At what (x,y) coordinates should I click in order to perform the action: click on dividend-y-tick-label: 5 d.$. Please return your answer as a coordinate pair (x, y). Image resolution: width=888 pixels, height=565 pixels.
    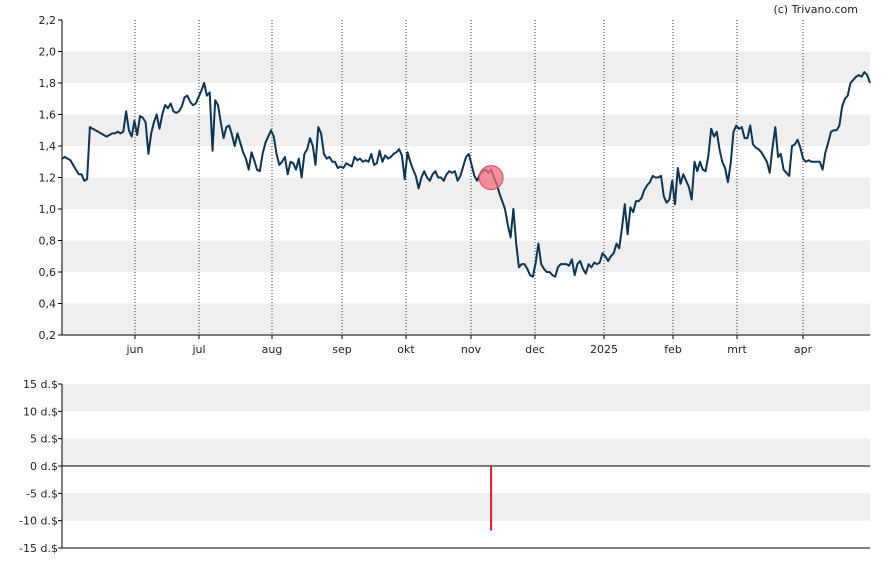
    Looking at the image, I should click on (44, 439).